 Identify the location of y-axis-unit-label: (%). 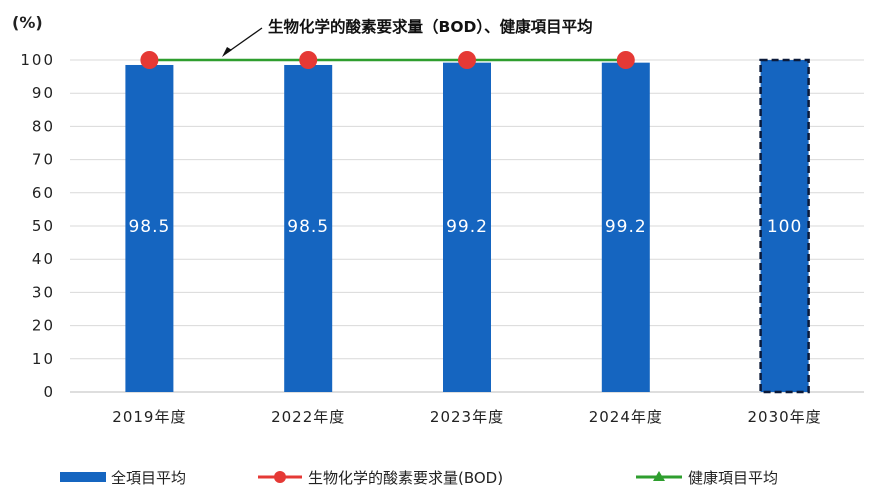
(27, 22).